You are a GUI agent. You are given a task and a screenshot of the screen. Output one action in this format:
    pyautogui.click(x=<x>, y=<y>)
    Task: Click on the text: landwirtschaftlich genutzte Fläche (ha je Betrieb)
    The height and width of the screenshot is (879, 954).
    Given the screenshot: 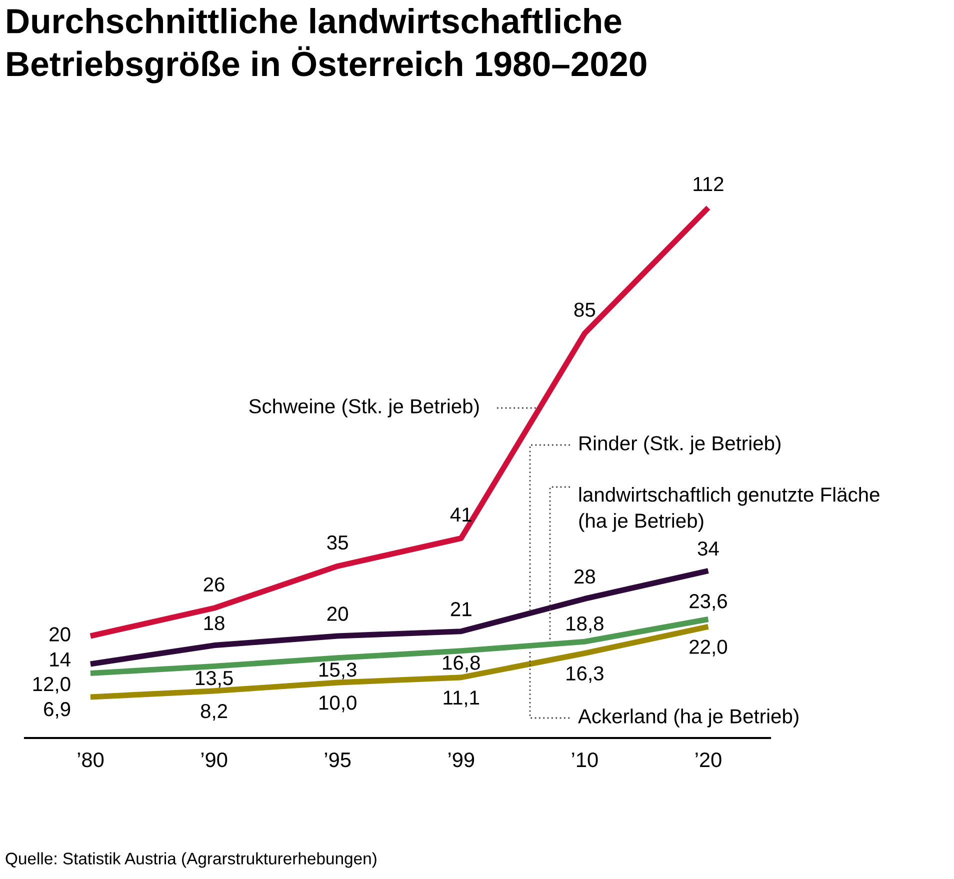 What is the action you would take?
    pyautogui.click(x=729, y=509)
    